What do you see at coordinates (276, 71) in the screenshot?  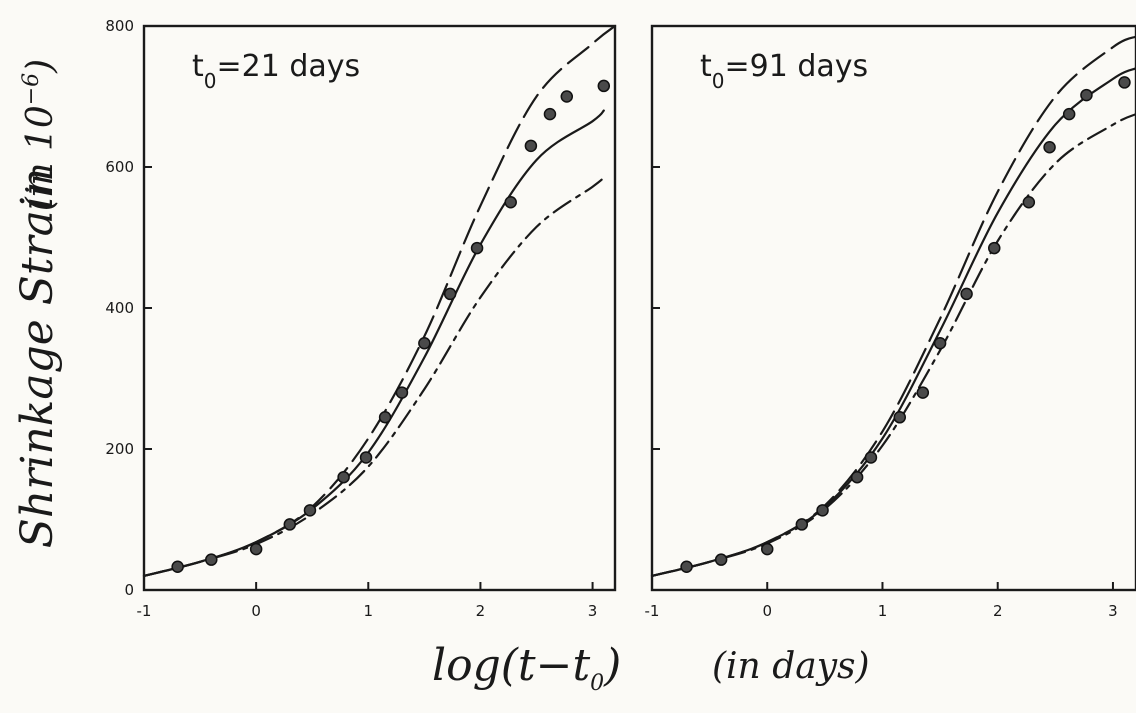 I see `panel-label: t0=21 days` at bounding box center [276, 71].